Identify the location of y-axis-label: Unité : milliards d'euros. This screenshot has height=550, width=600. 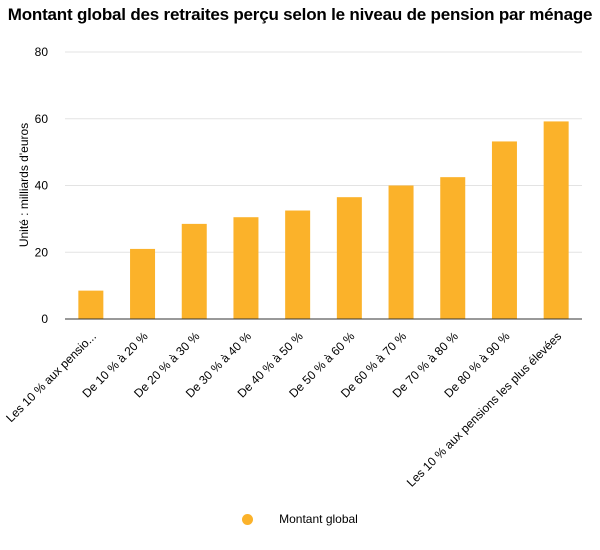
(24, 185).